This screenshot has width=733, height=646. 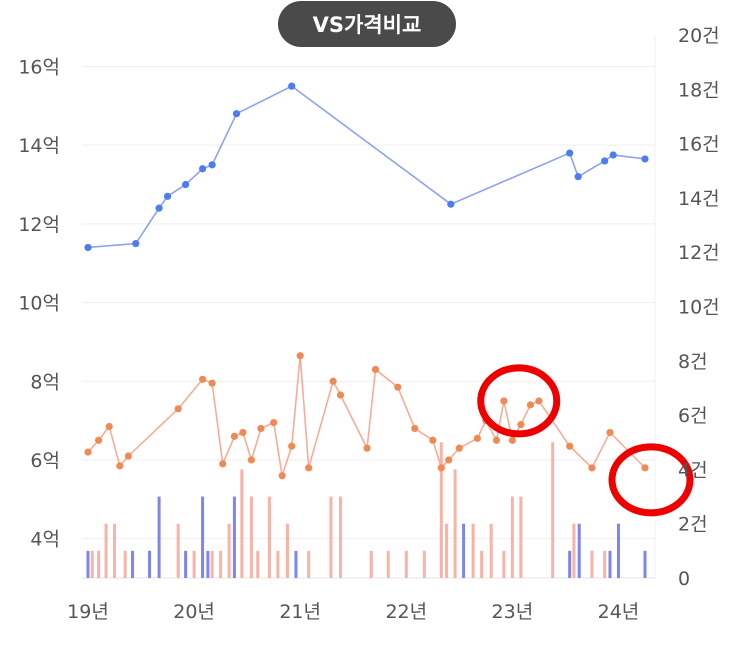 I want to click on y-left-tick-label: 6억, so click(x=45, y=461).